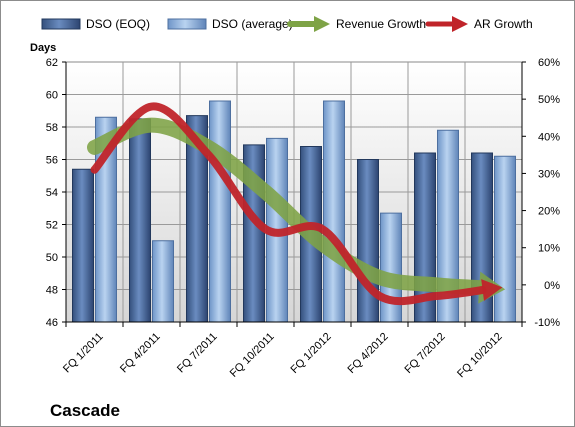 This screenshot has width=575, height=427. Describe the element at coordinates (549, 212) in the screenshot. I see `right-tick-label: 20%` at that location.